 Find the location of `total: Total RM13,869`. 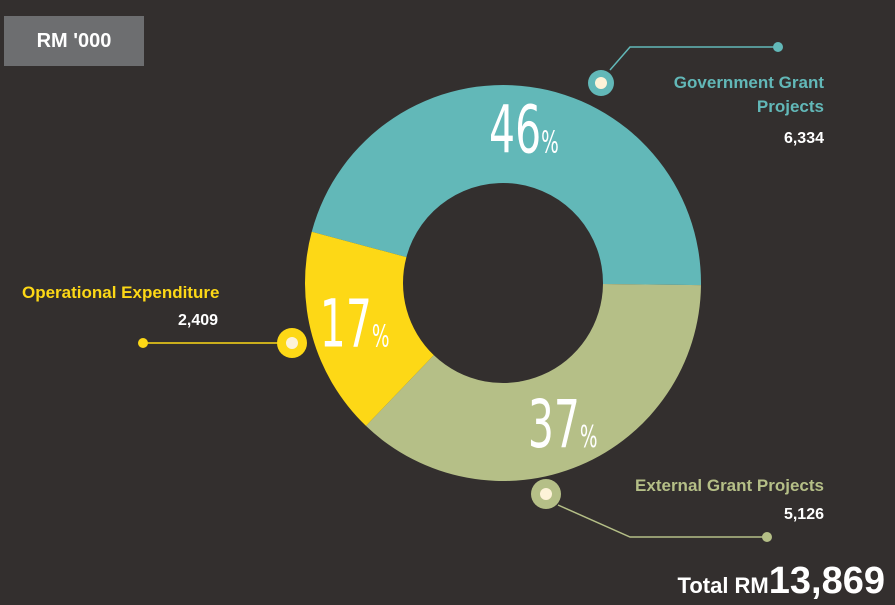

total: Total RM13,869 is located at coordinates (781, 581).